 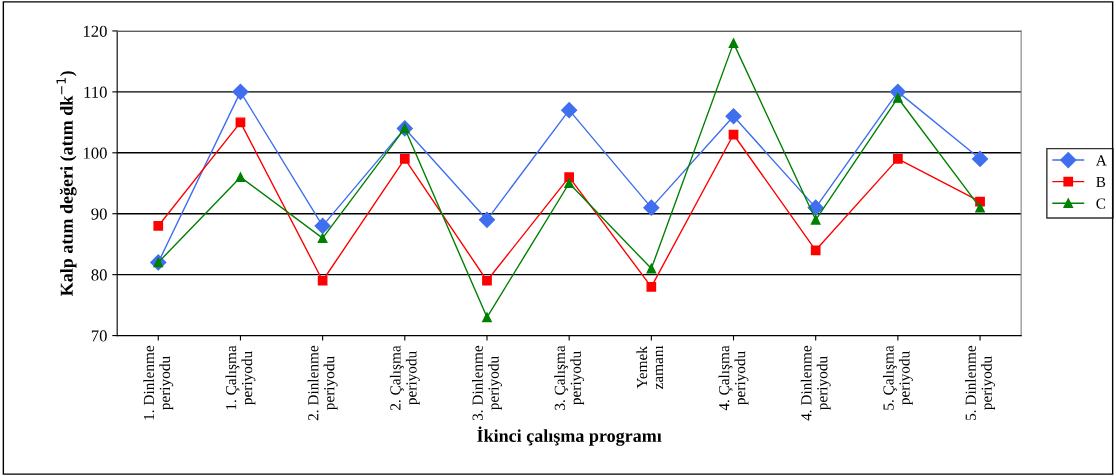 I want to click on x-tick-label: 4. Çalışma periyodu, so click(x=733, y=378).